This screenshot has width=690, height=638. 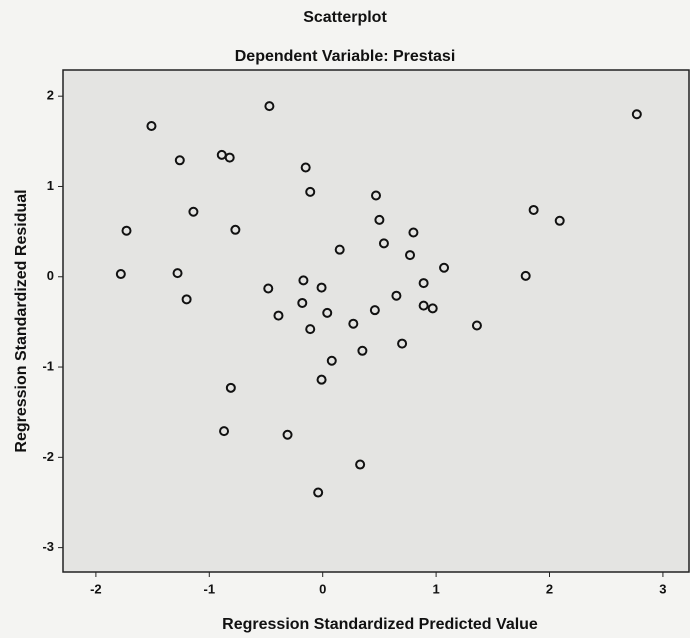 I want to click on x-tick-label: -2, so click(x=96, y=588).